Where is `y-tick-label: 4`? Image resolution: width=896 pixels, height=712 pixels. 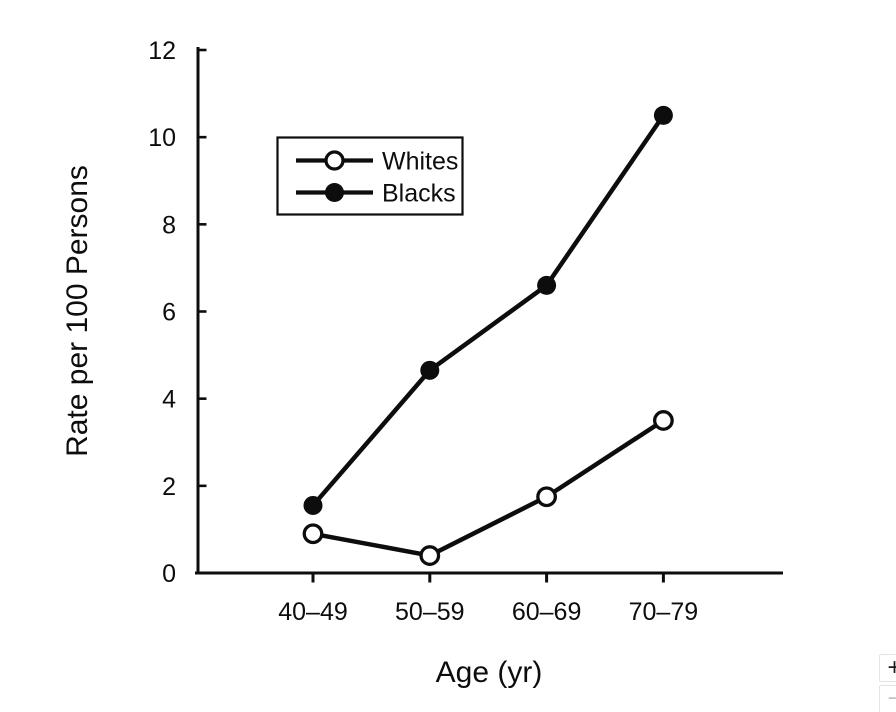 y-tick-label: 4 is located at coordinates (169, 400).